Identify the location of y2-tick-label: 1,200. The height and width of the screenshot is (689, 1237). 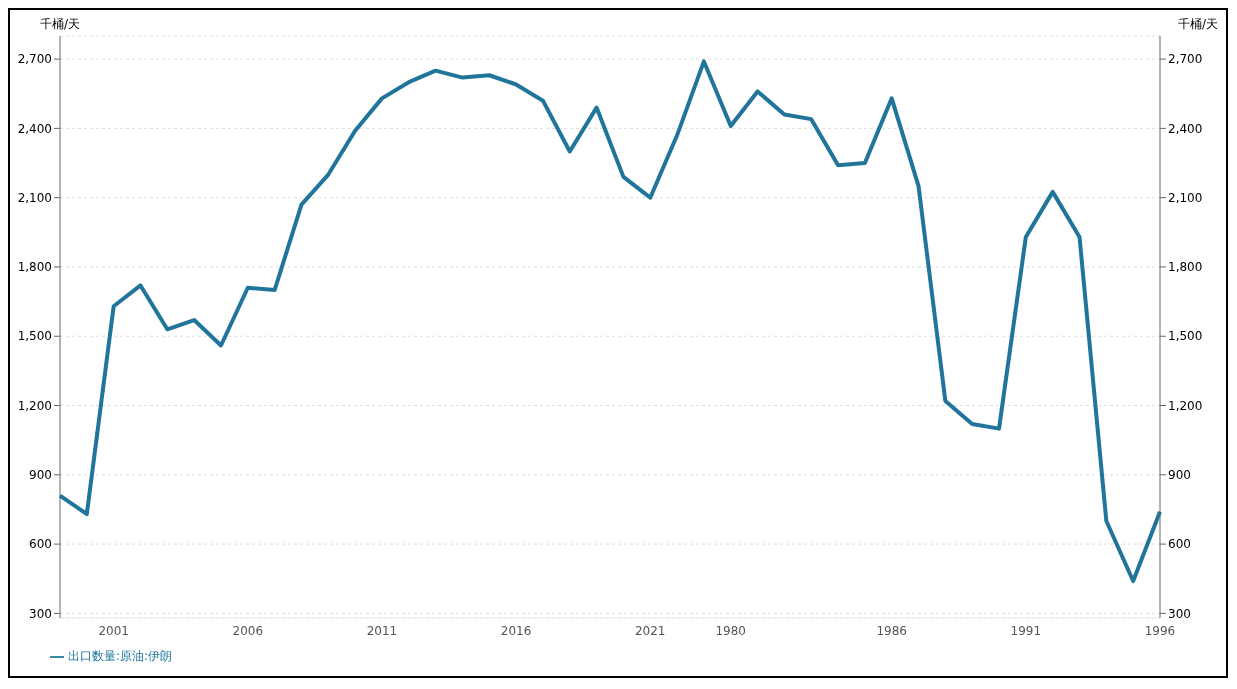
(1185, 405).